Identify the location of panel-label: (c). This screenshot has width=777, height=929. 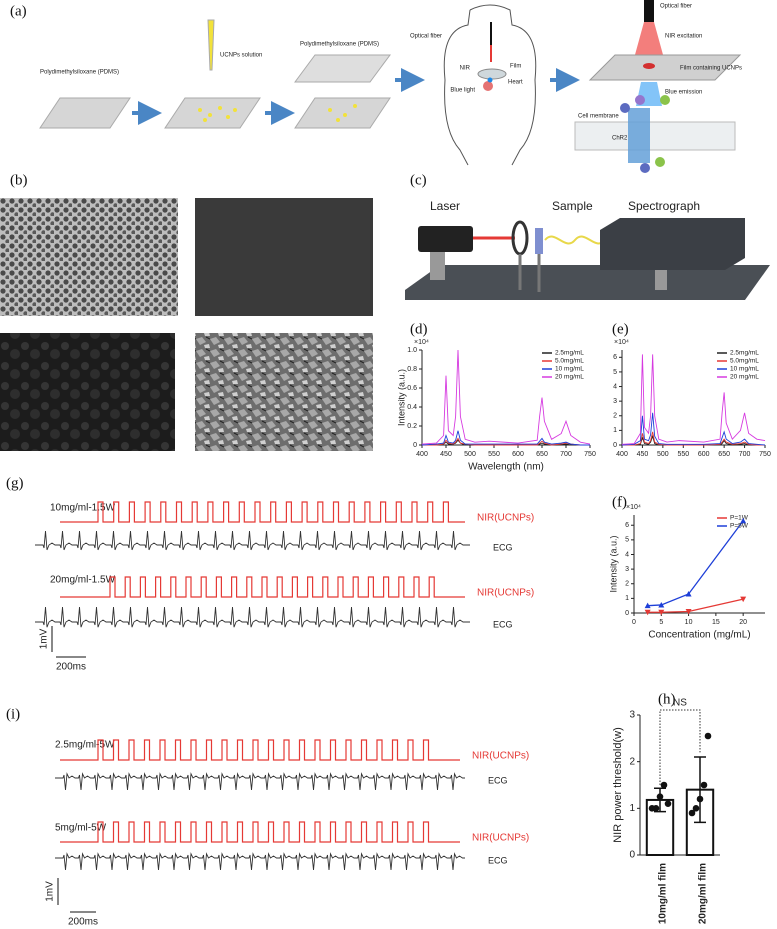
(418, 180).